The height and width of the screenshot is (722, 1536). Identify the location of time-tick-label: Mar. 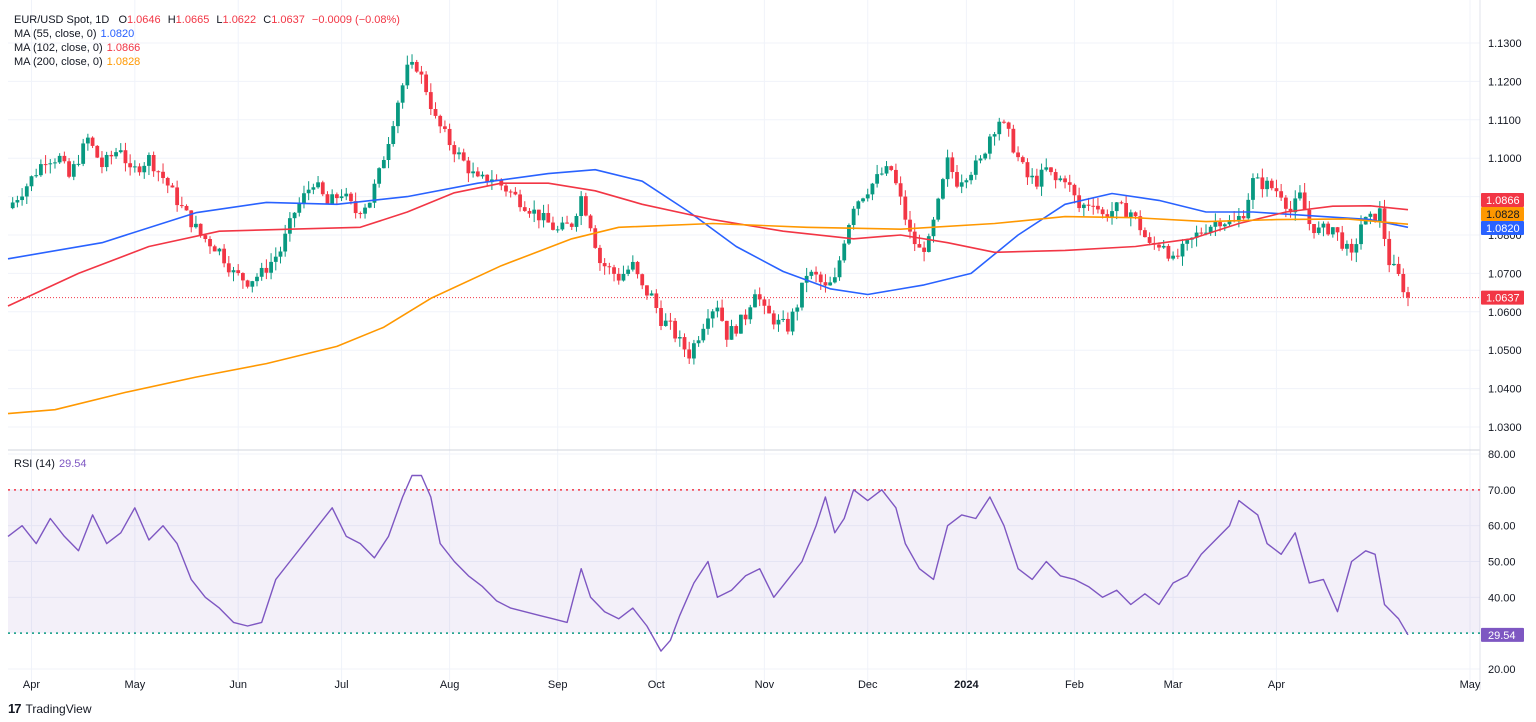
(1173, 685).